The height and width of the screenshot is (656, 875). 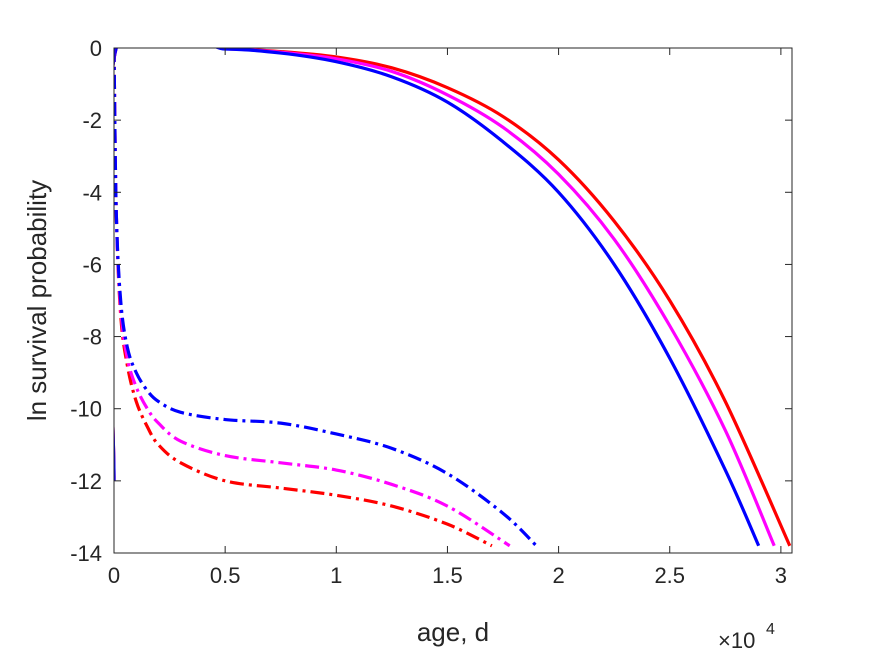 What do you see at coordinates (770, 629) in the screenshot?
I see `x-exponent-power: 4` at bounding box center [770, 629].